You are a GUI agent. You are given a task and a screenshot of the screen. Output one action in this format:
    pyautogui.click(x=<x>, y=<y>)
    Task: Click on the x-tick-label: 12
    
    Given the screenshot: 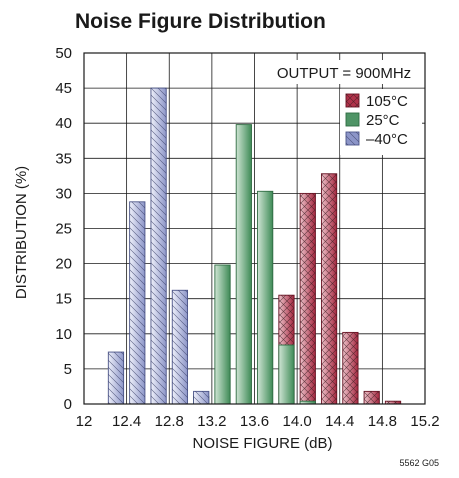 What is the action you would take?
    pyautogui.click(x=84, y=421)
    